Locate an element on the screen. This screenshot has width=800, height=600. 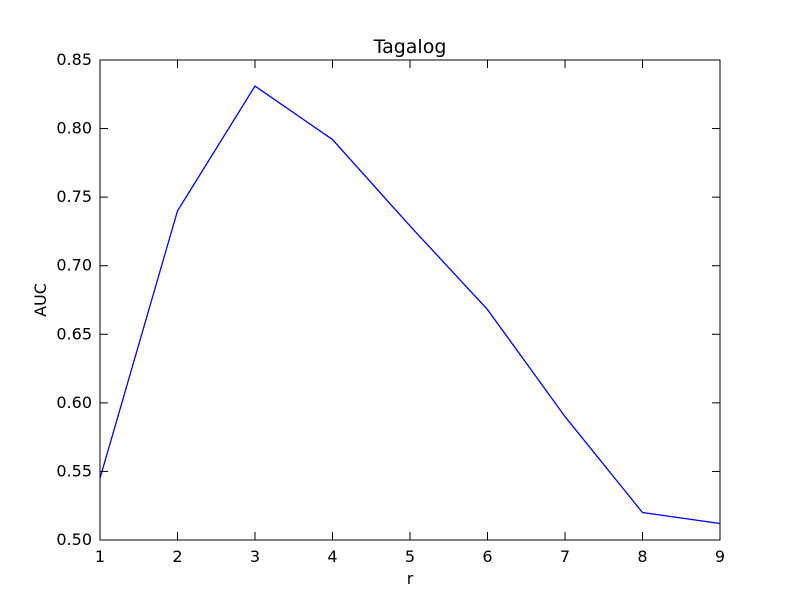
x-tick-label: 7 is located at coordinates (565, 556).